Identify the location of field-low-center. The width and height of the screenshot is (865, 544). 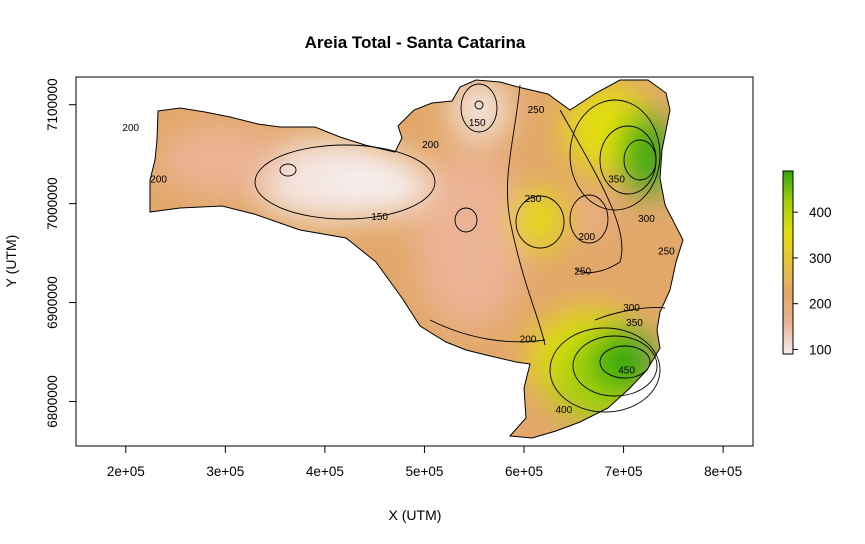
(470, 240).